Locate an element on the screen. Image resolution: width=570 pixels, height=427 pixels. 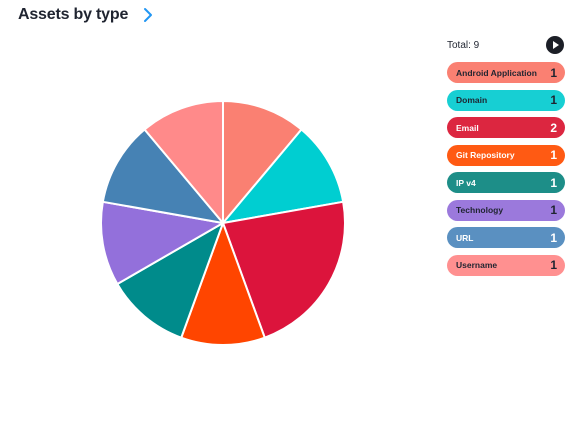
legend-item: IP v4 1 is located at coordinates (506, 182).